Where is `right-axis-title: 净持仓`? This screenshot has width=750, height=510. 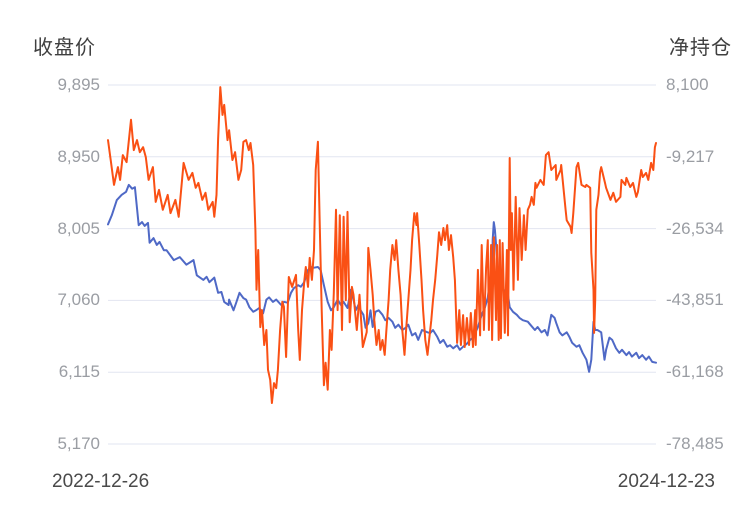 right-axis-title: 净持仓 is located at coordinates (700, 48).